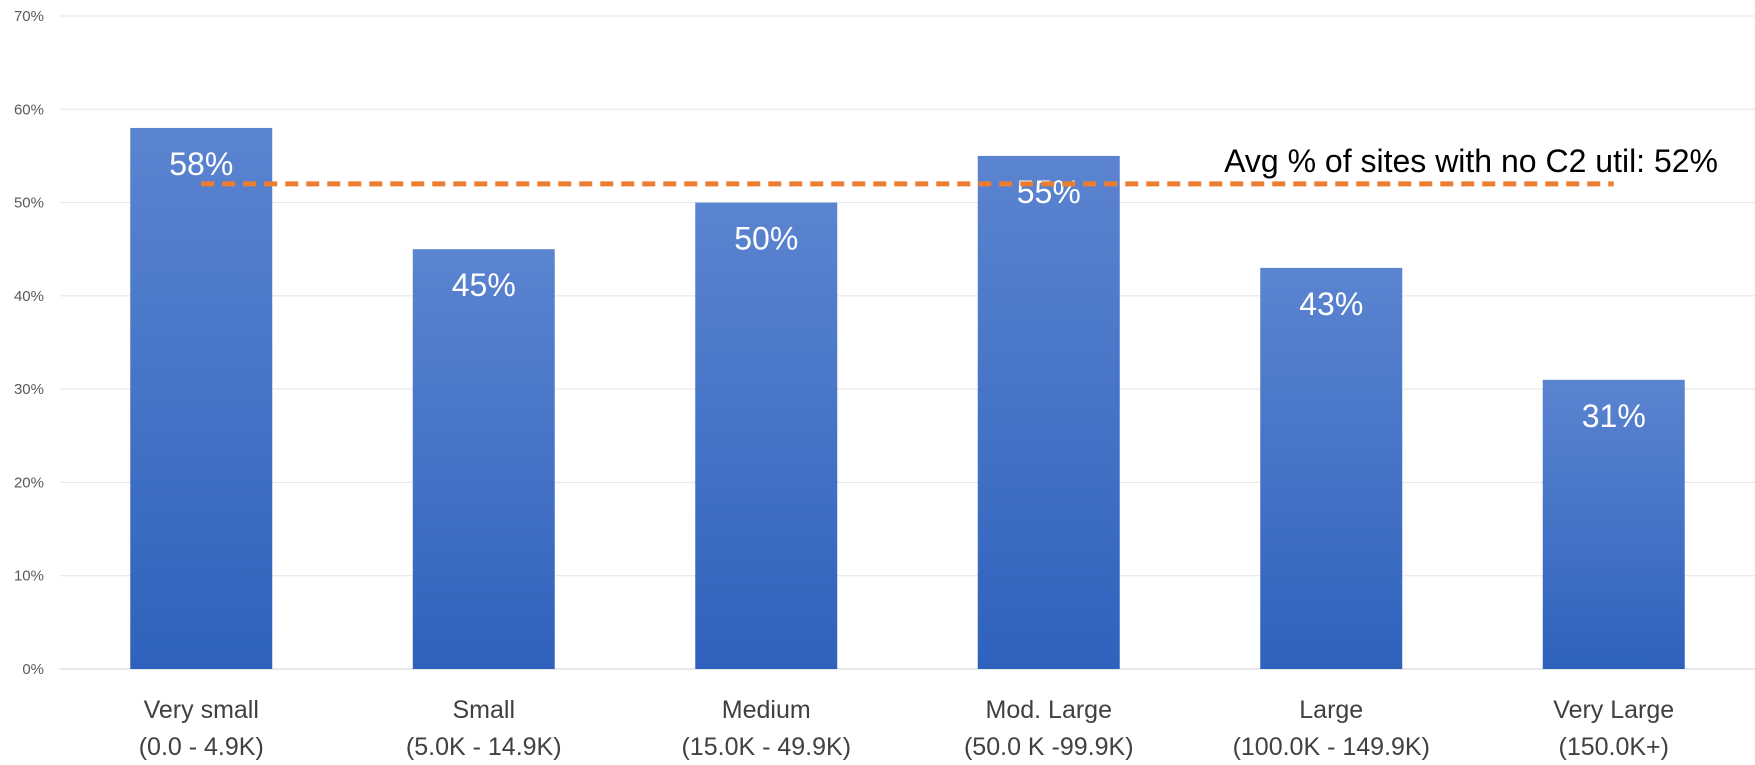 Image resolution: width=1755 pixels, height=765 pixels. Describe the element at coordinates (29, 296) in the screenshot. I see `y-tick-label: 40%` at that location.